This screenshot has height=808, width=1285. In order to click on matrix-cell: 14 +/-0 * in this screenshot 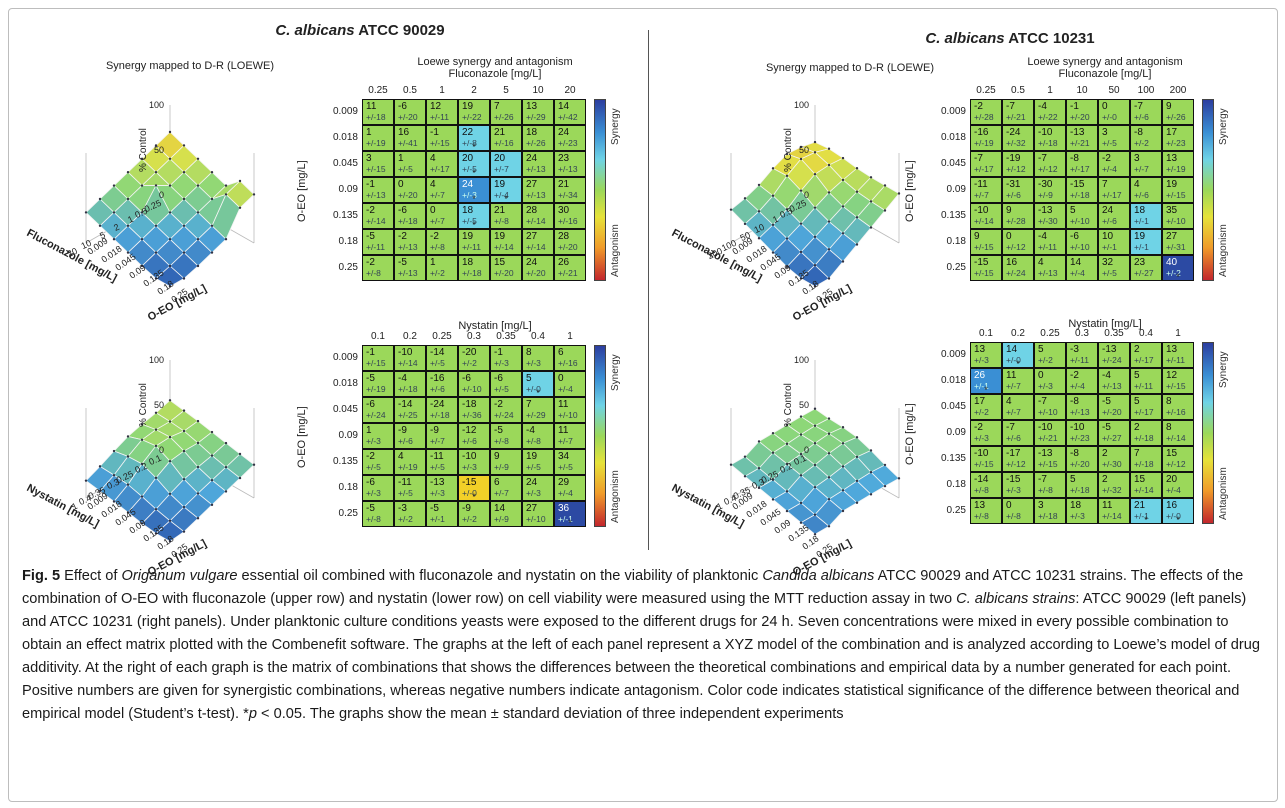, I will do `click(1018, 355)`.